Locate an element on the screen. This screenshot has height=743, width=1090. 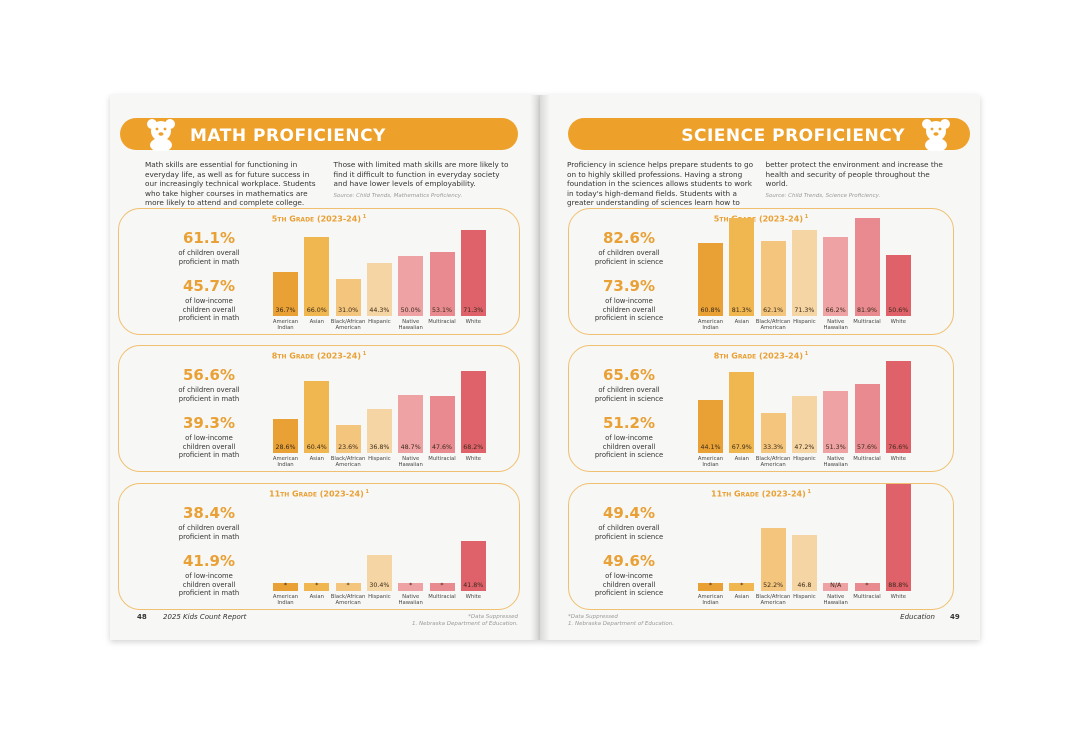
chart-title: 8th Grade (2023-24) 1 is located at coordinates (761, 356).